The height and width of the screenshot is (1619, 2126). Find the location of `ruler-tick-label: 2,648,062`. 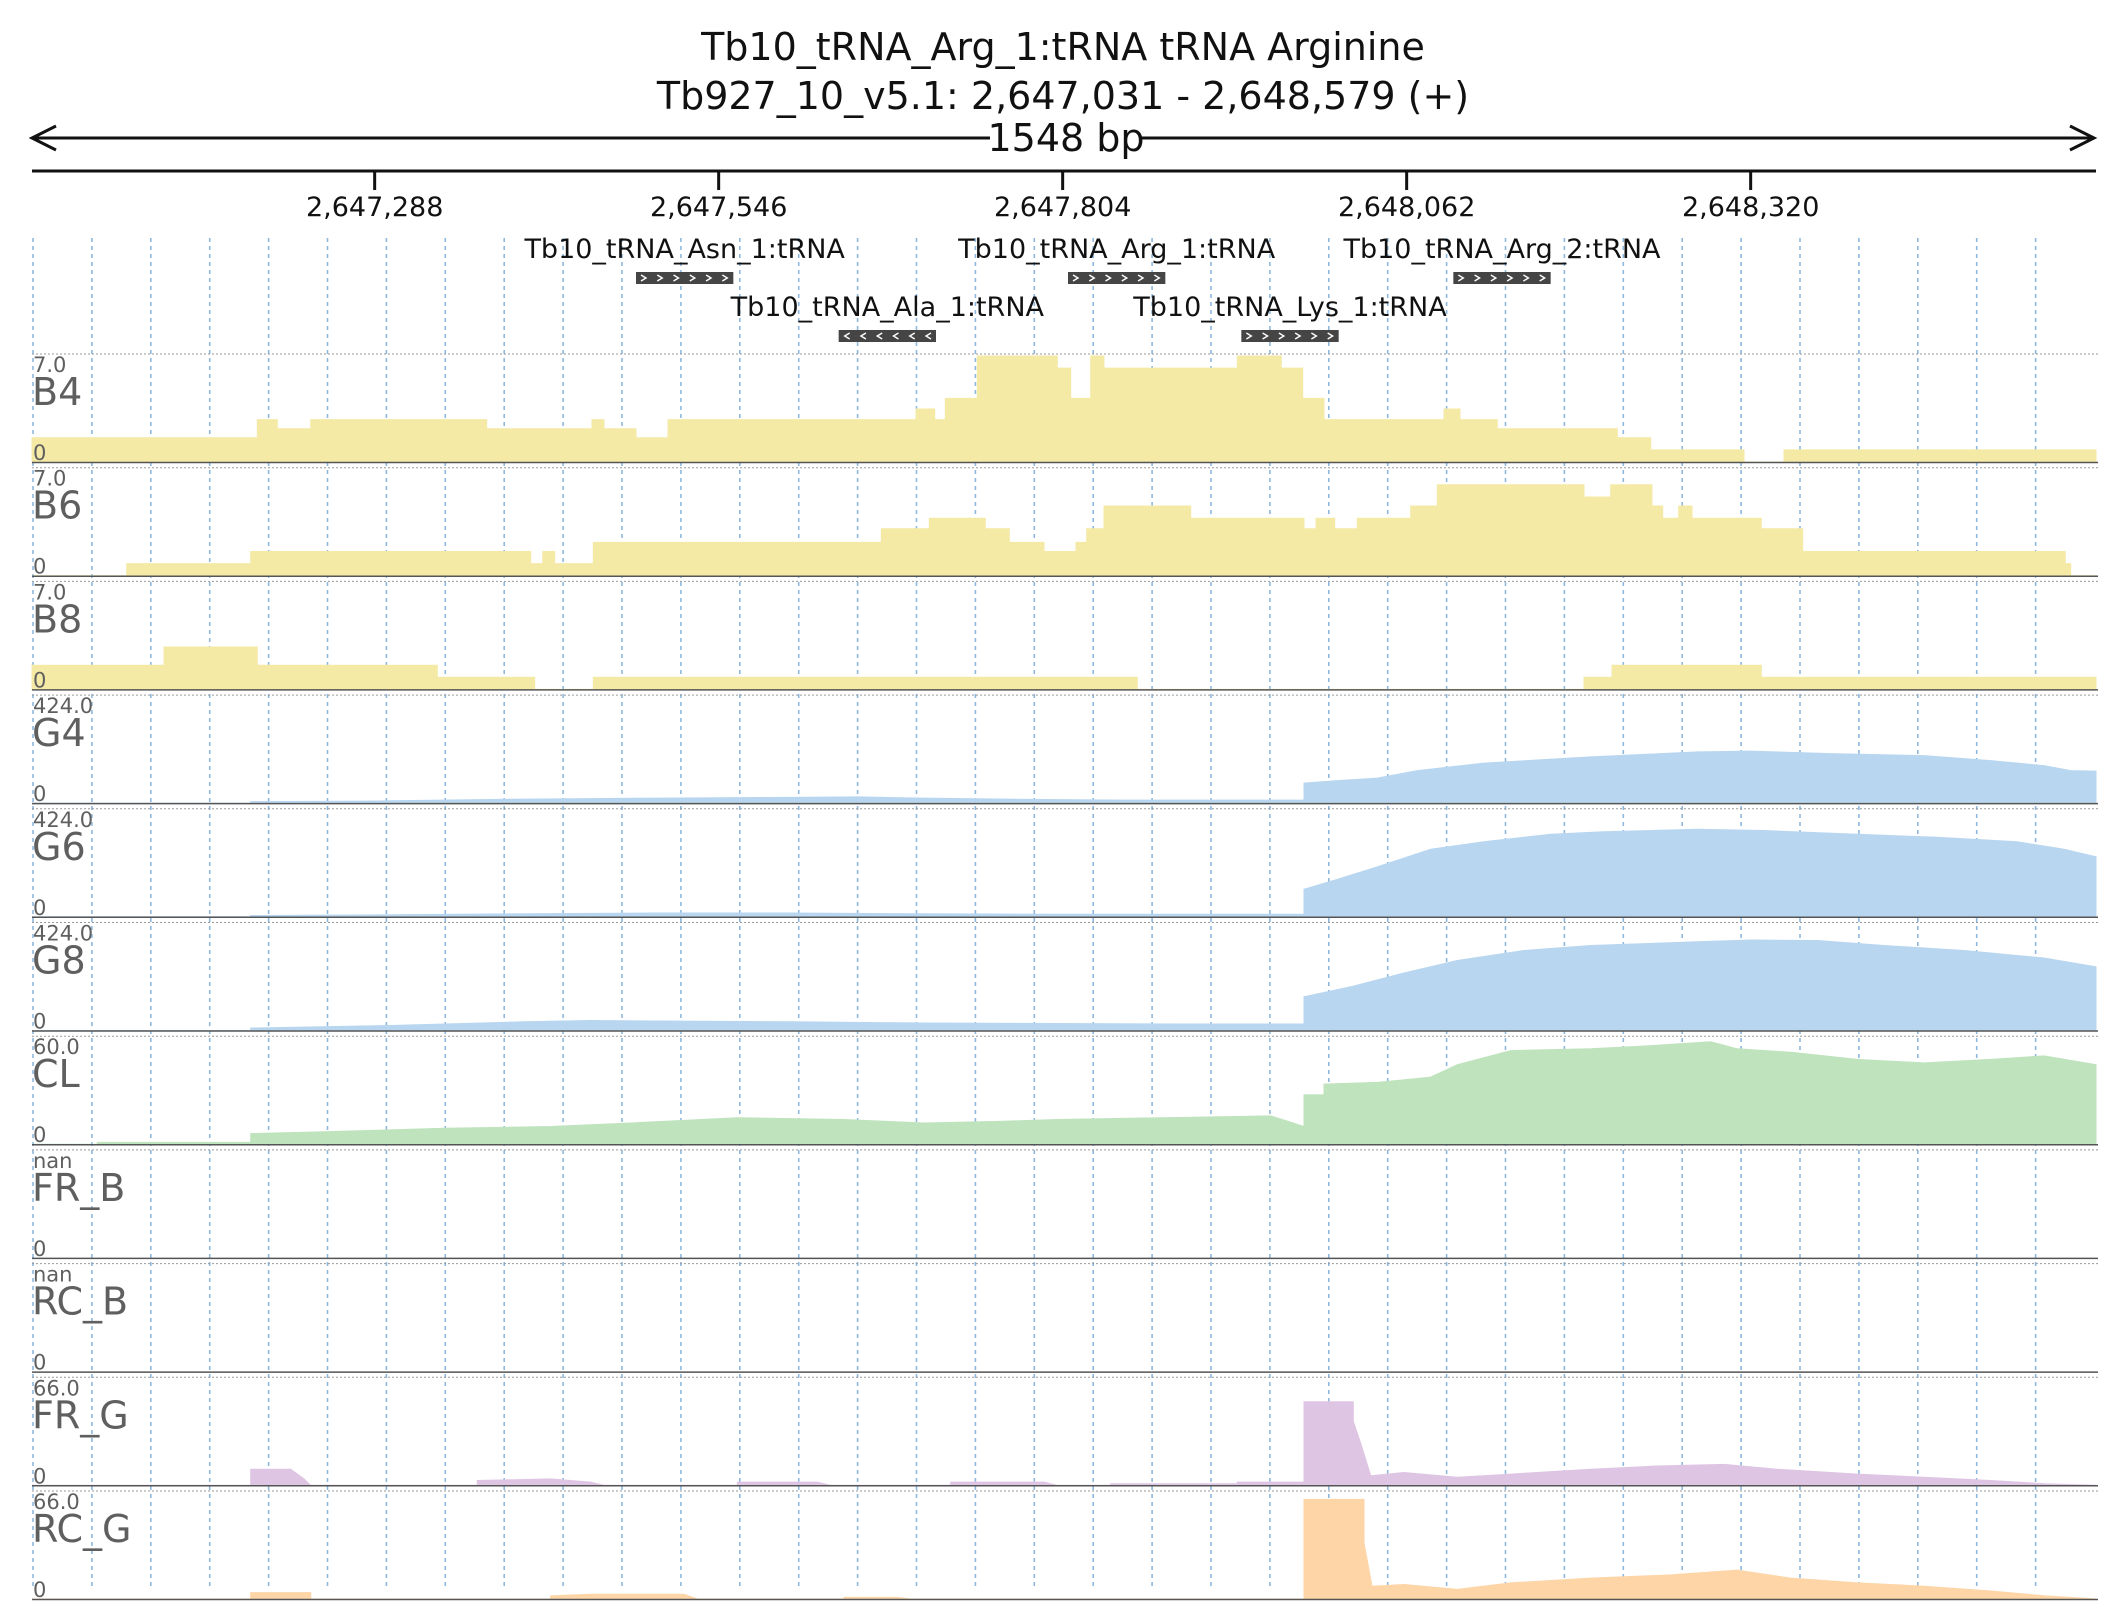

ruler-tick-label: 2,648,062 is located at coordinates (1406, 207).